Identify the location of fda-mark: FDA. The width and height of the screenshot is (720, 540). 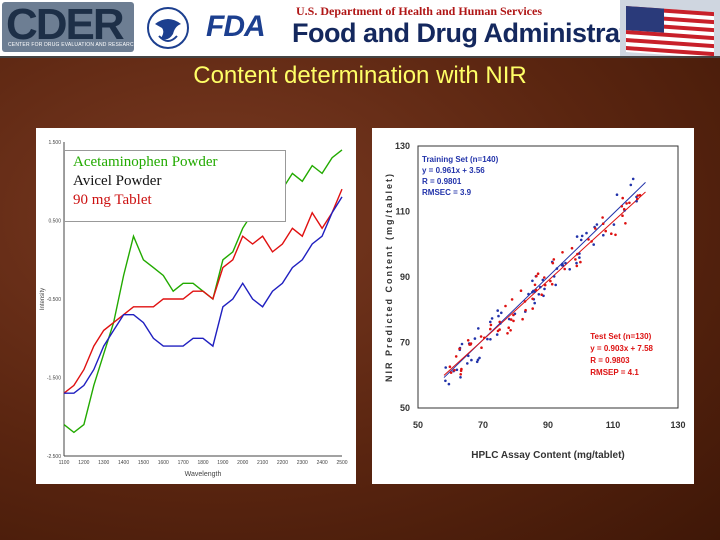
(236, 26).